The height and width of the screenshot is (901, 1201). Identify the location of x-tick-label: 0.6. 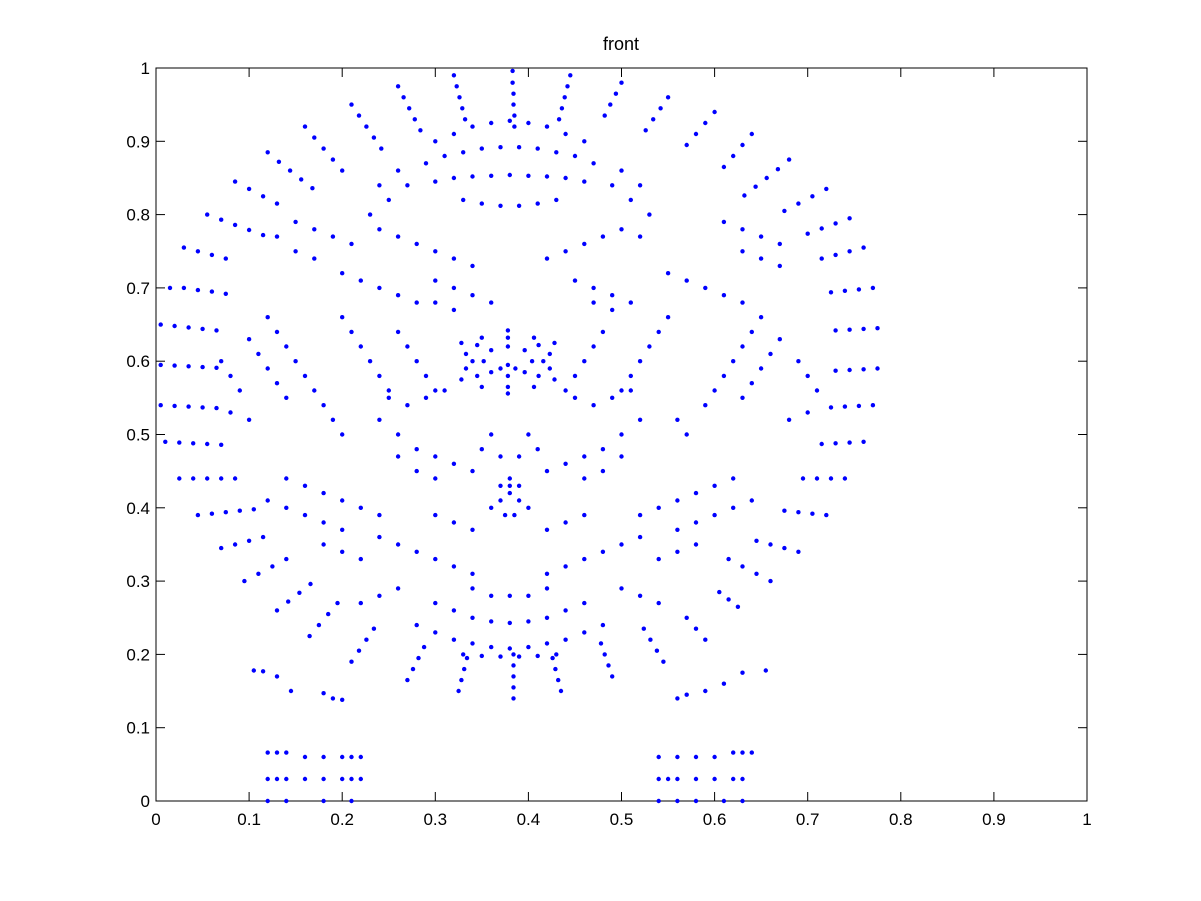
(715, 819).